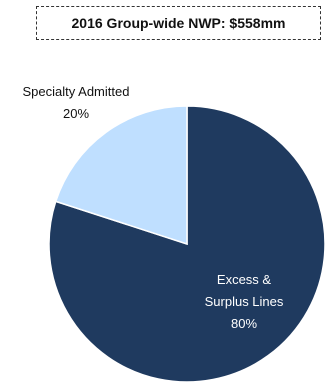  I want to click on pie-slice-name-line: Surplus Lines, so click(244, 301).